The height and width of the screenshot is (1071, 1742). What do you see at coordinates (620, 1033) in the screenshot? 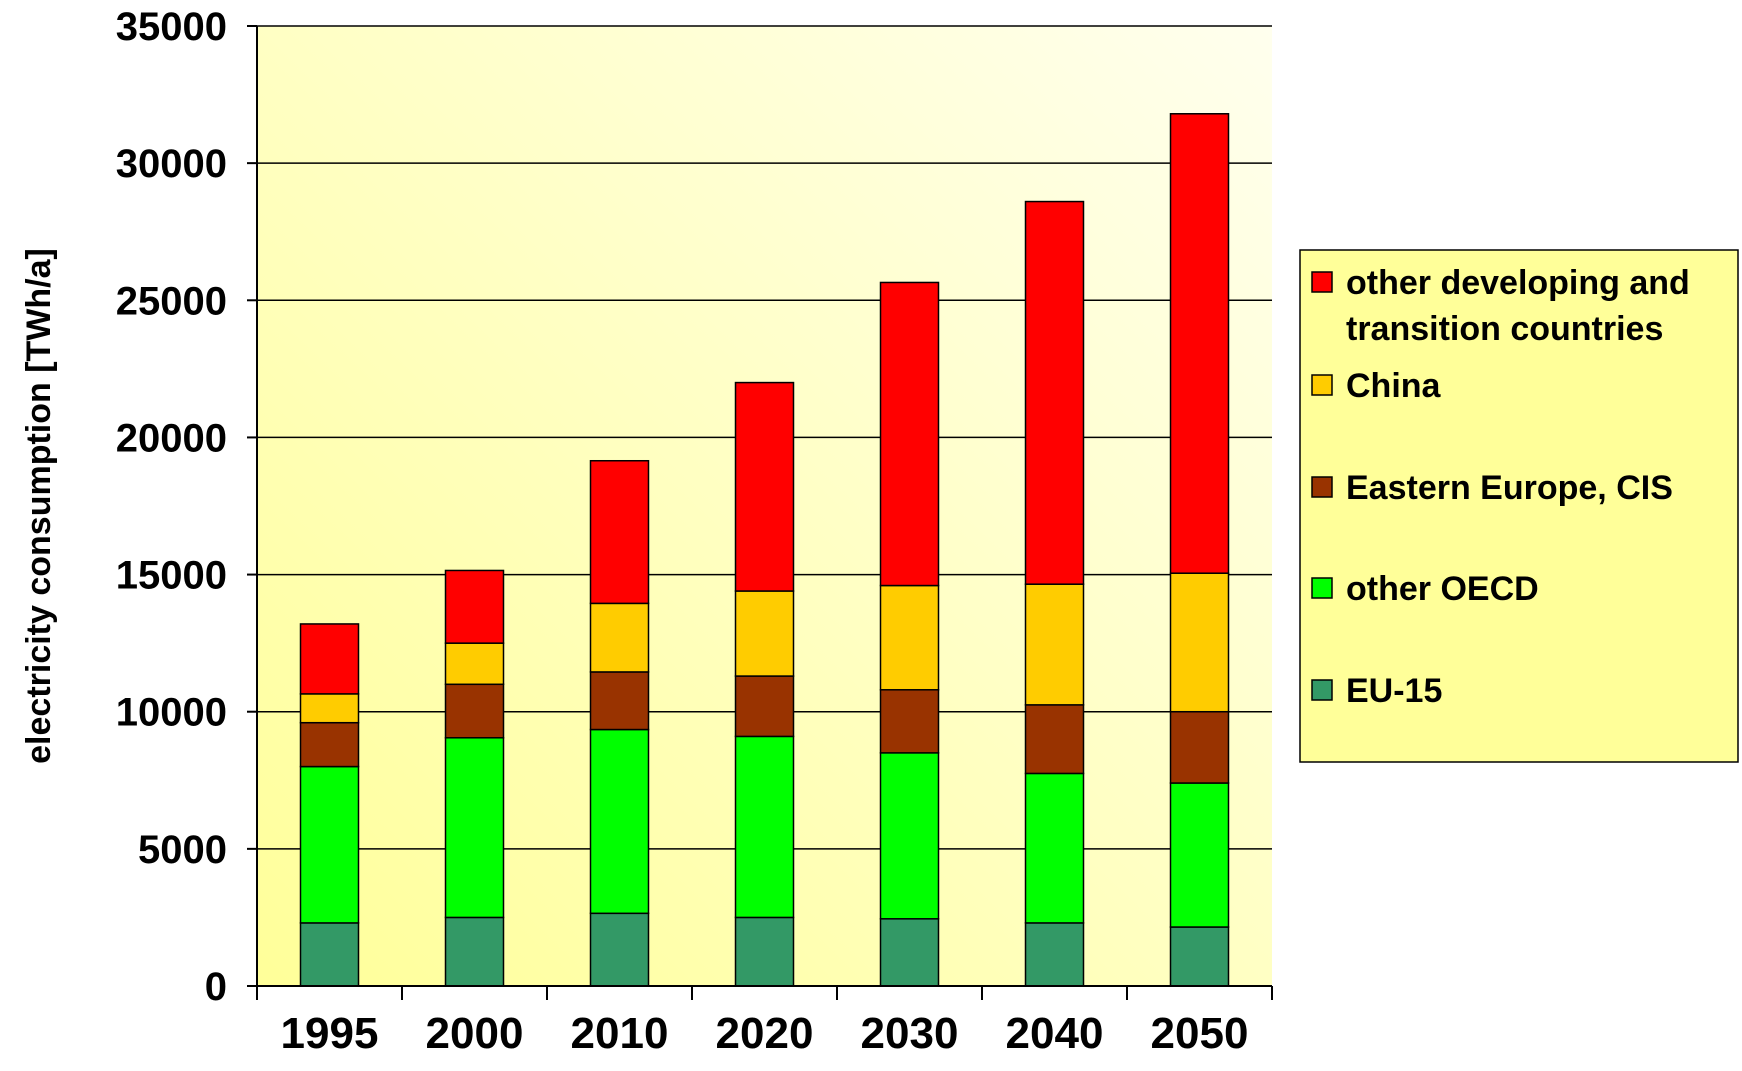
I see `x-tick-label: 2010` at bounding box center [620, 1033].